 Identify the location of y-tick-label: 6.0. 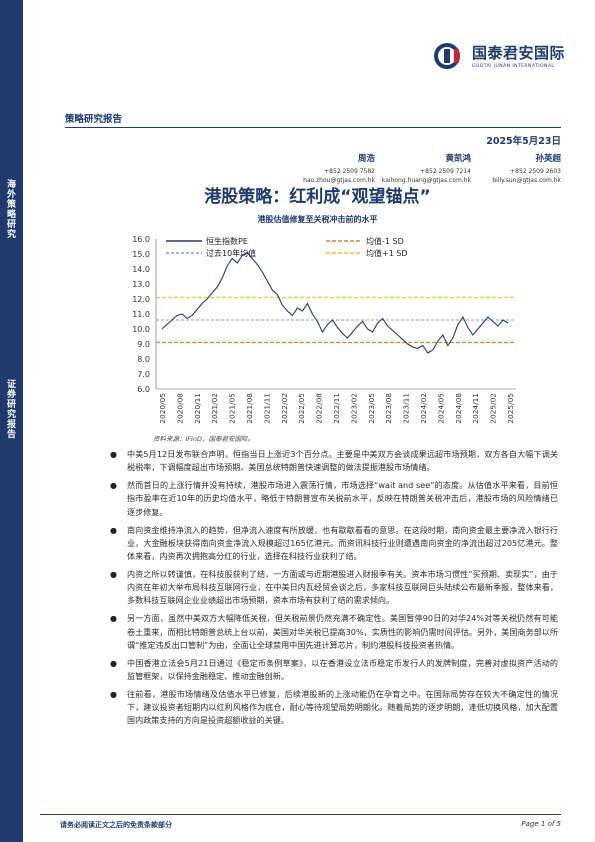
(143, 389).